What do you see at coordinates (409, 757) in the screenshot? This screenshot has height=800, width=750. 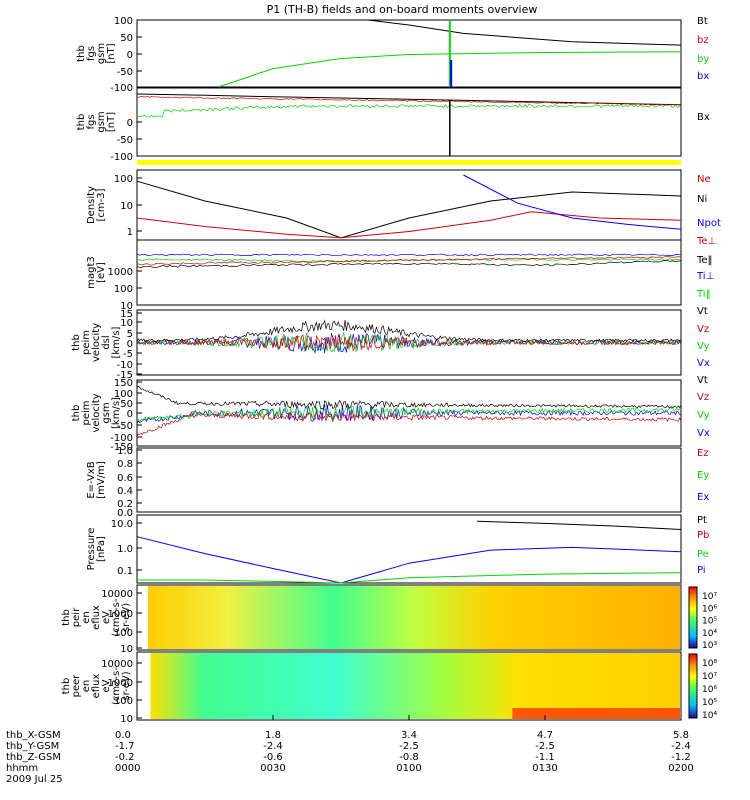 I see `x-tick-label: -0.8` at bounding box center [409, 757].